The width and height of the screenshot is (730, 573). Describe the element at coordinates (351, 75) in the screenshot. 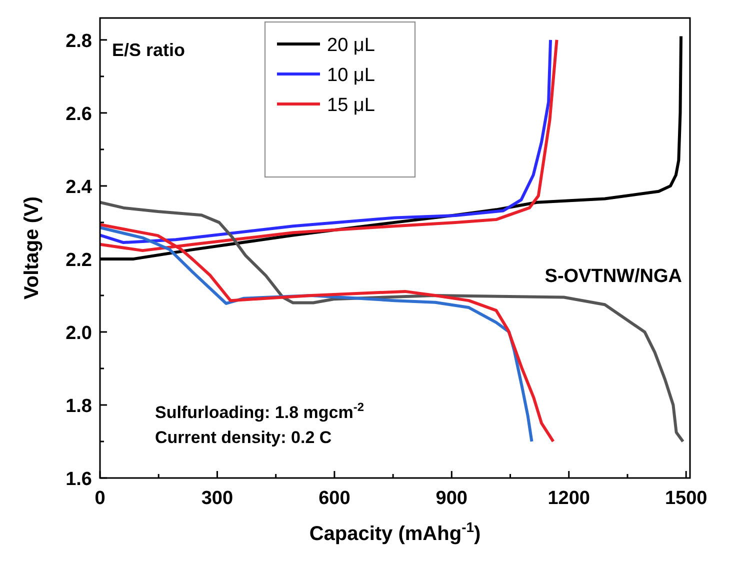

I see `legend-label: 10 μL` at that location.